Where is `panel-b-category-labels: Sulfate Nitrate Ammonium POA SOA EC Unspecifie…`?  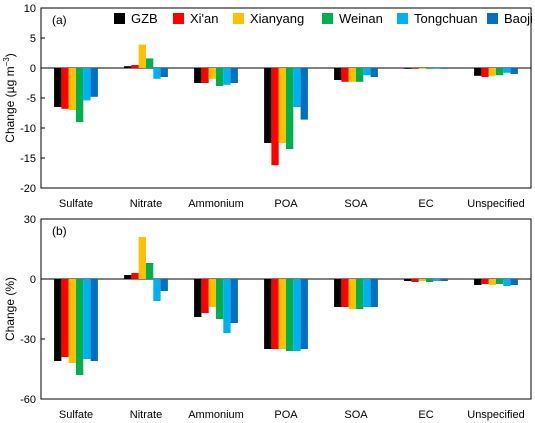 panel-b-category-labels: Sulfate Nitrate Ammonium POA SOA EC Unspecifie… is located at coordinates (292, 415).